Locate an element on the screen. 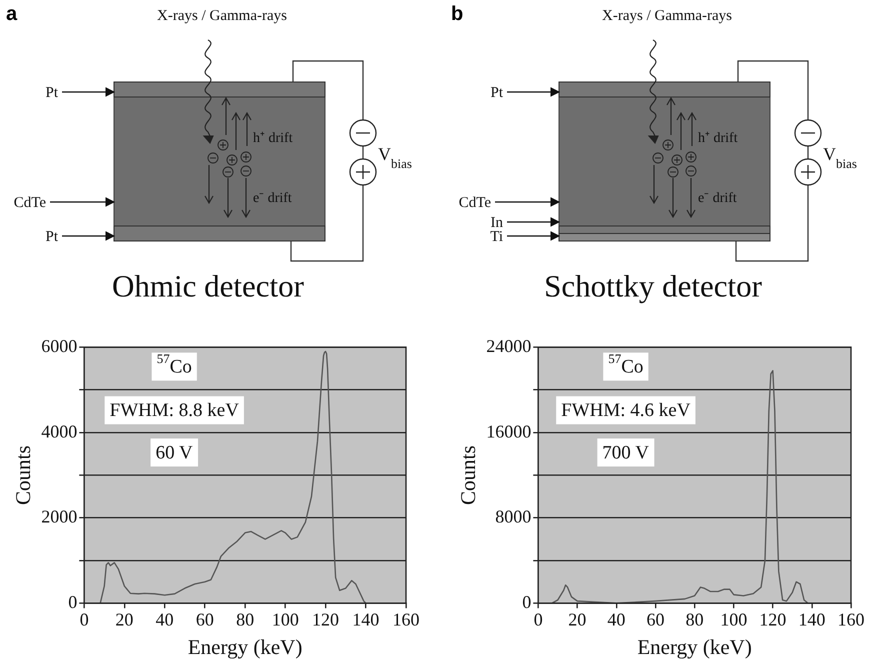  y-tick-label: 8000 is located at coordinates (513, 516).